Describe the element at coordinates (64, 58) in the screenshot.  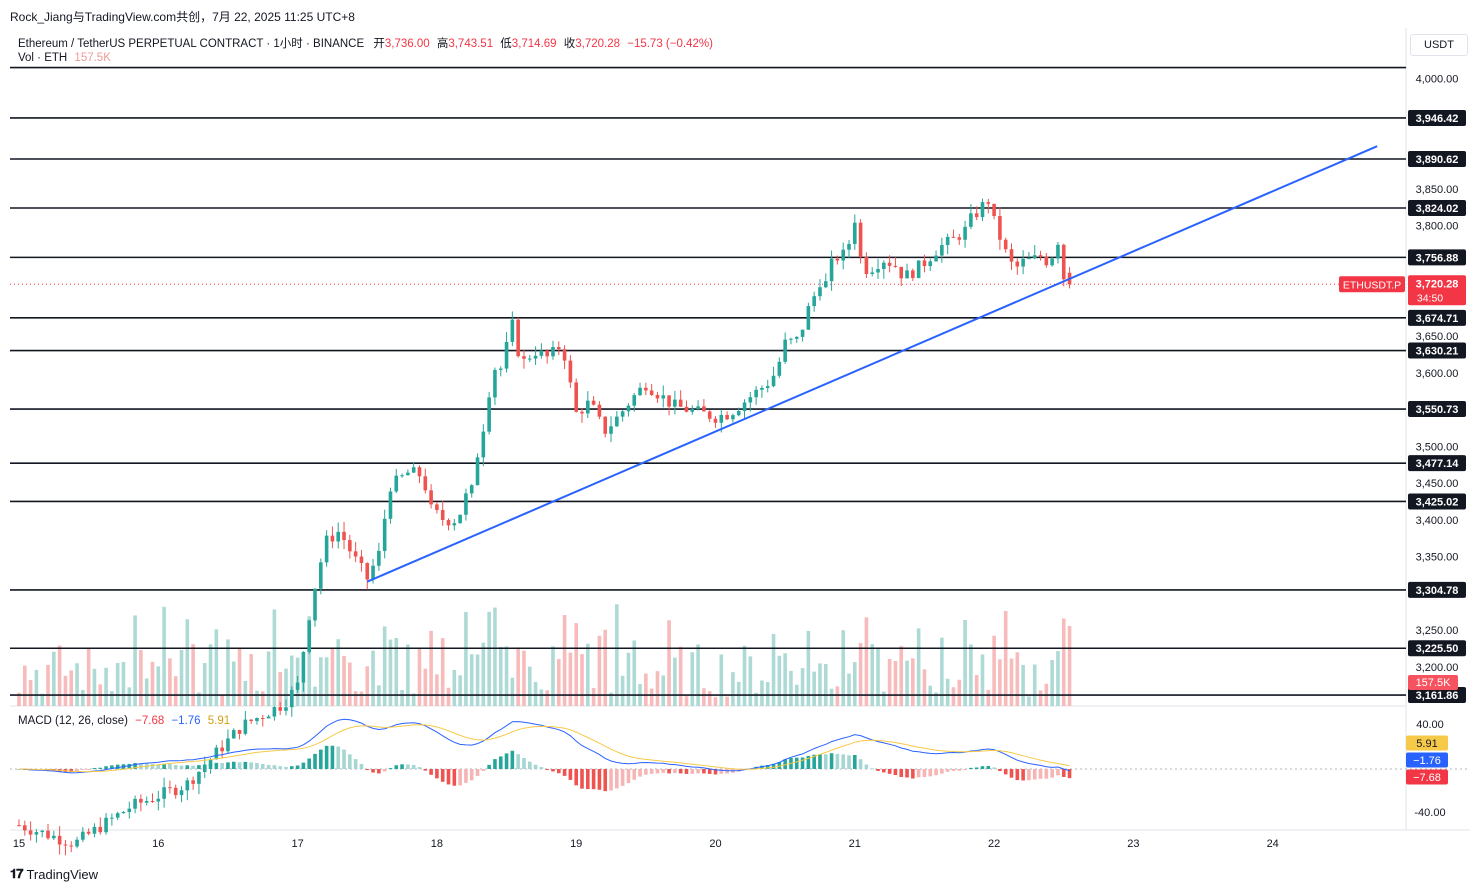
I see `volume-legend: Vol · ETH 157.5K` at that location.